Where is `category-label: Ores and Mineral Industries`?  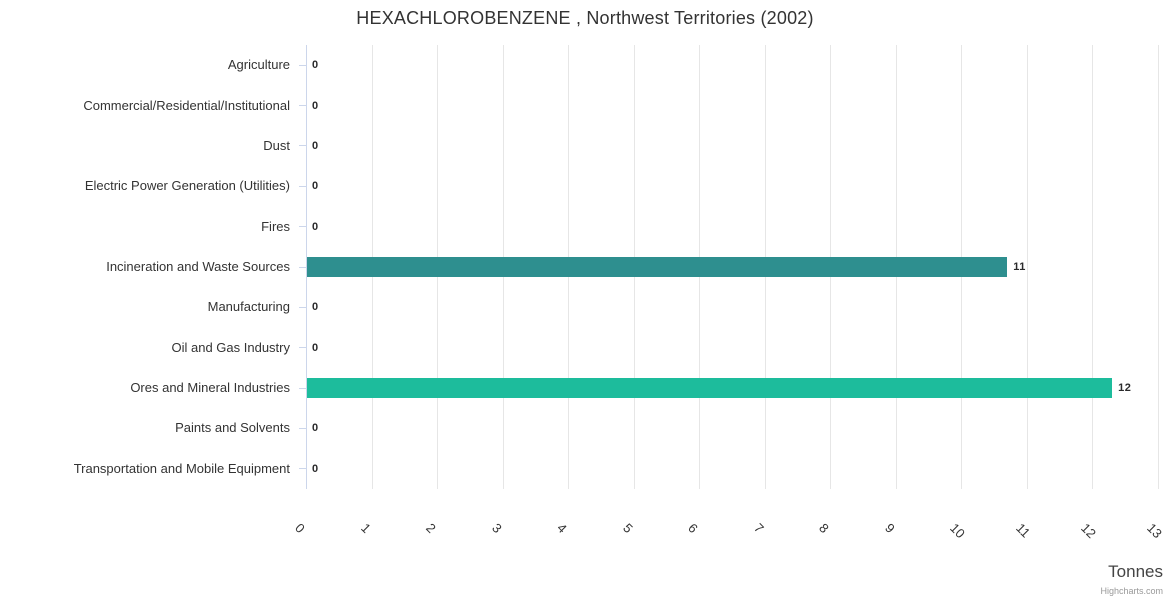 category-label: Ores and Mineral Industries is located at coordinates (210, 388).